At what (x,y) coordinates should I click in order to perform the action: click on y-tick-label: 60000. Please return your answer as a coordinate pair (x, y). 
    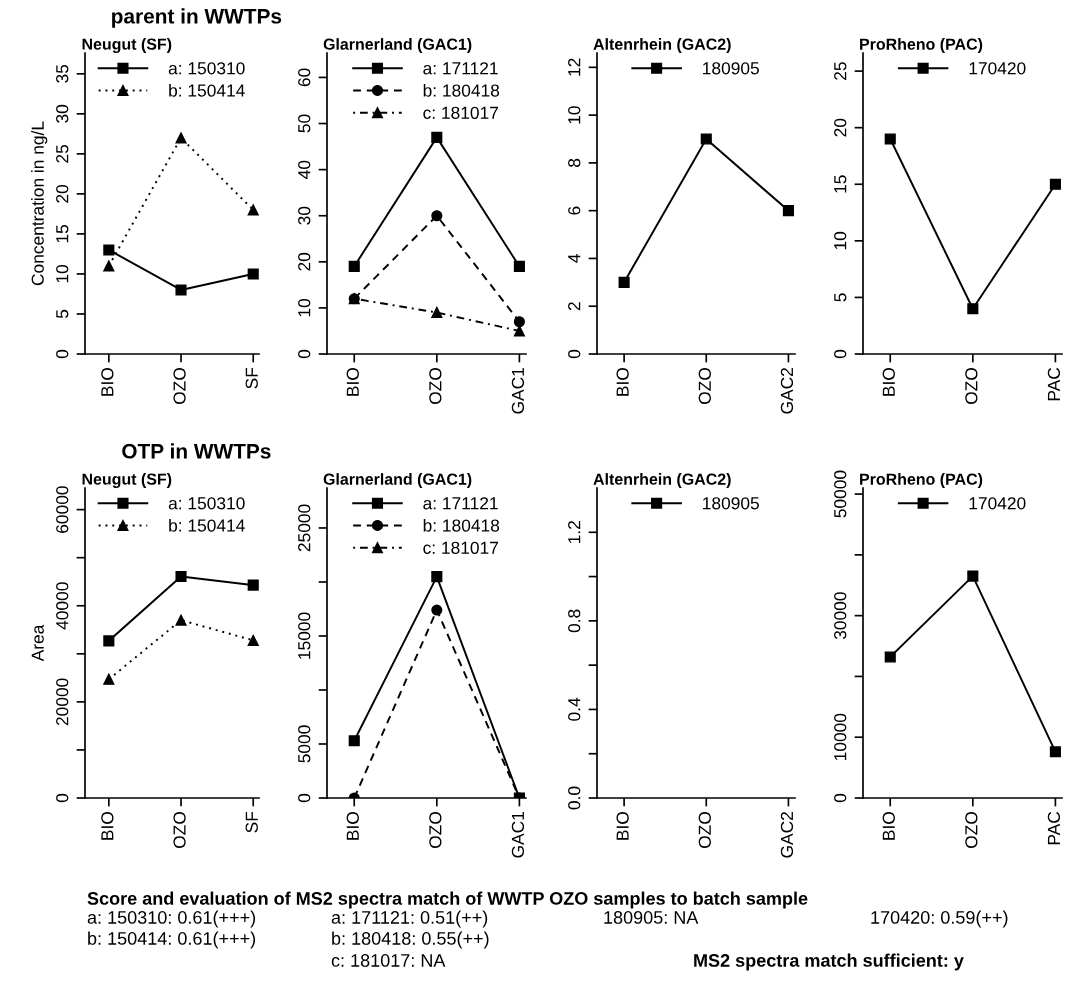
    Looking at the image, I should click on (62, 509).